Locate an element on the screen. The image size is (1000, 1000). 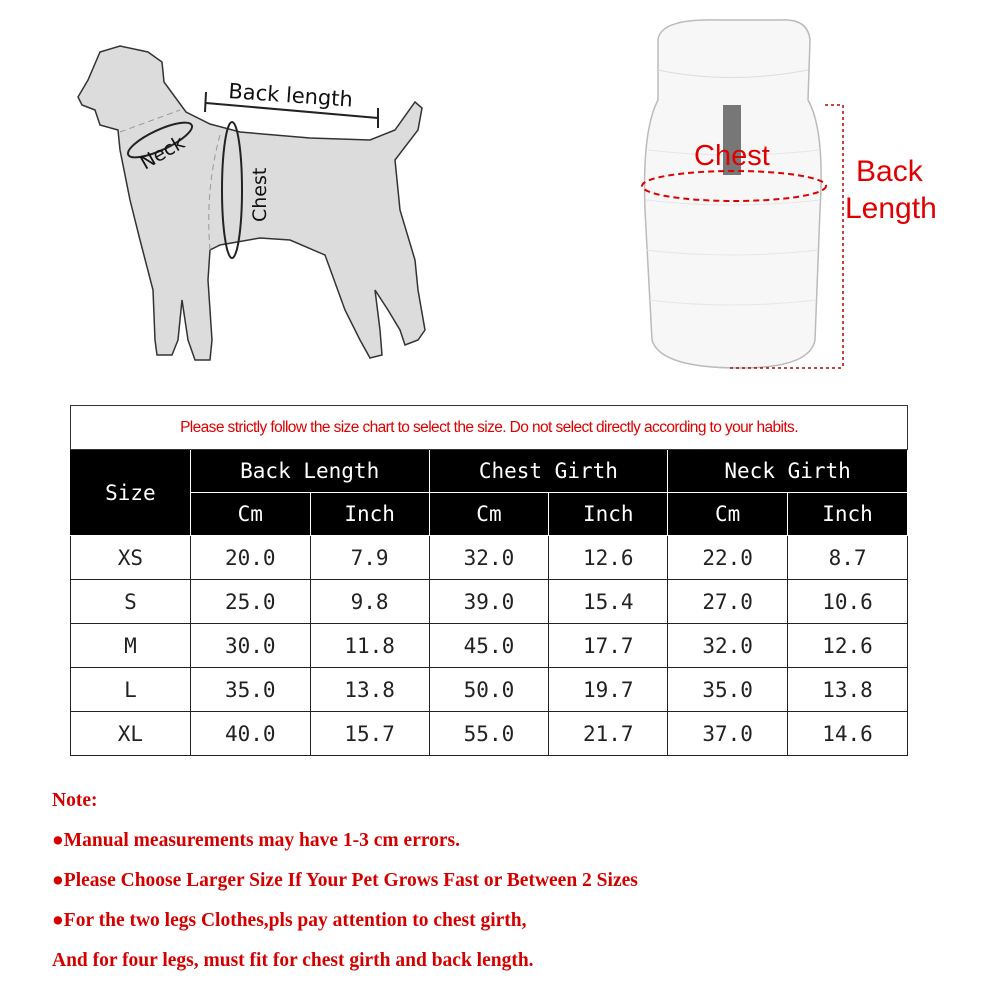
notes-title: Note: is located at coordinates (75, 800).